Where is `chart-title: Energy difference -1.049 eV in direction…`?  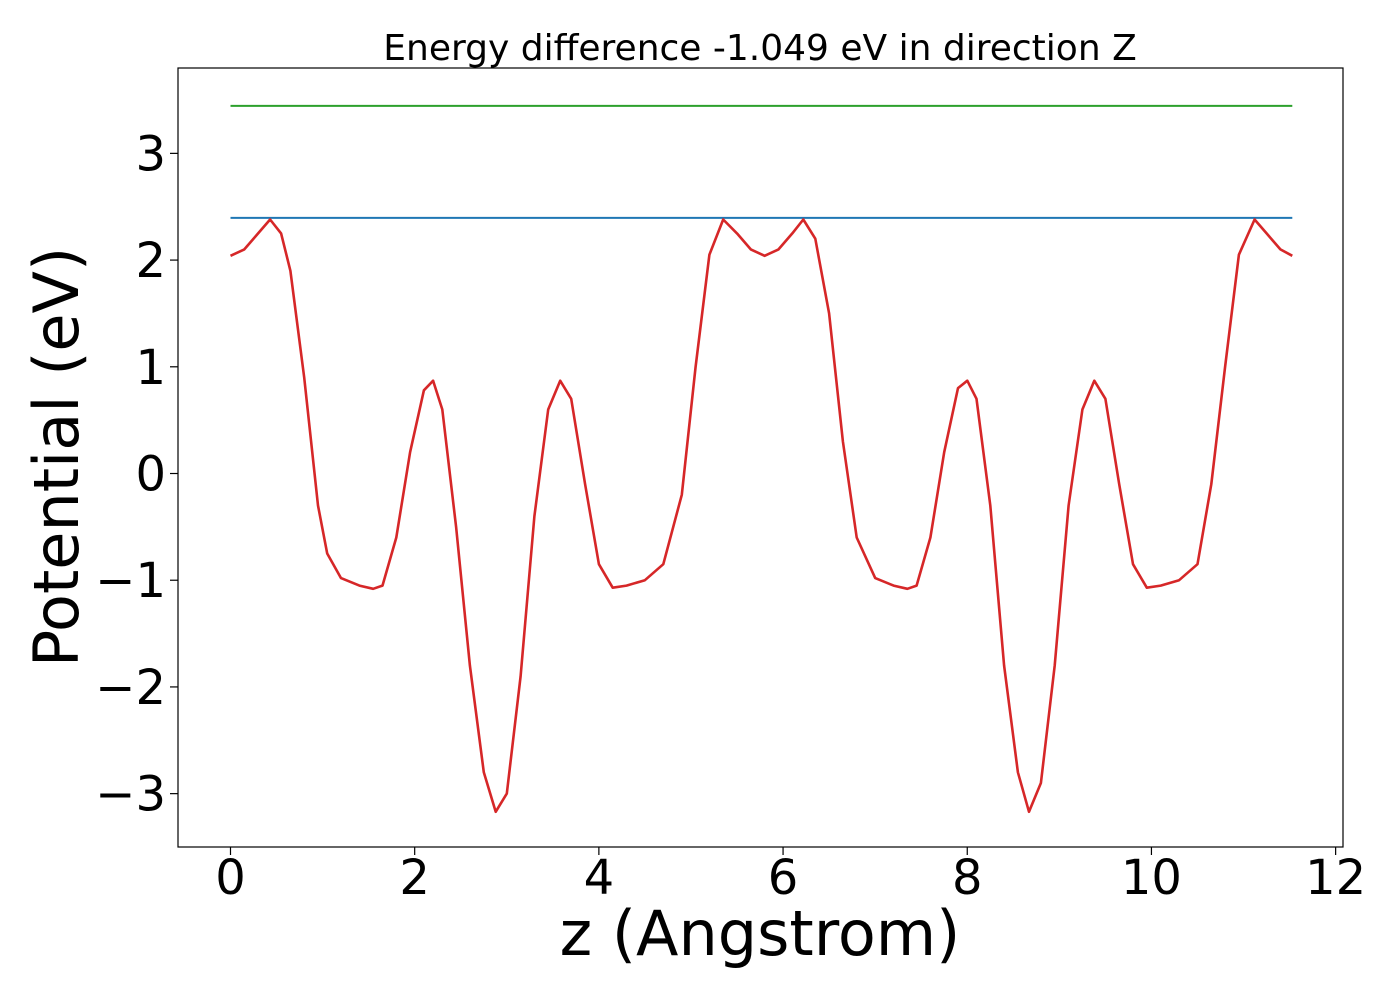 chart-title: Energy difference -1.049 eV in direction… is located at coordinates (760, 48).